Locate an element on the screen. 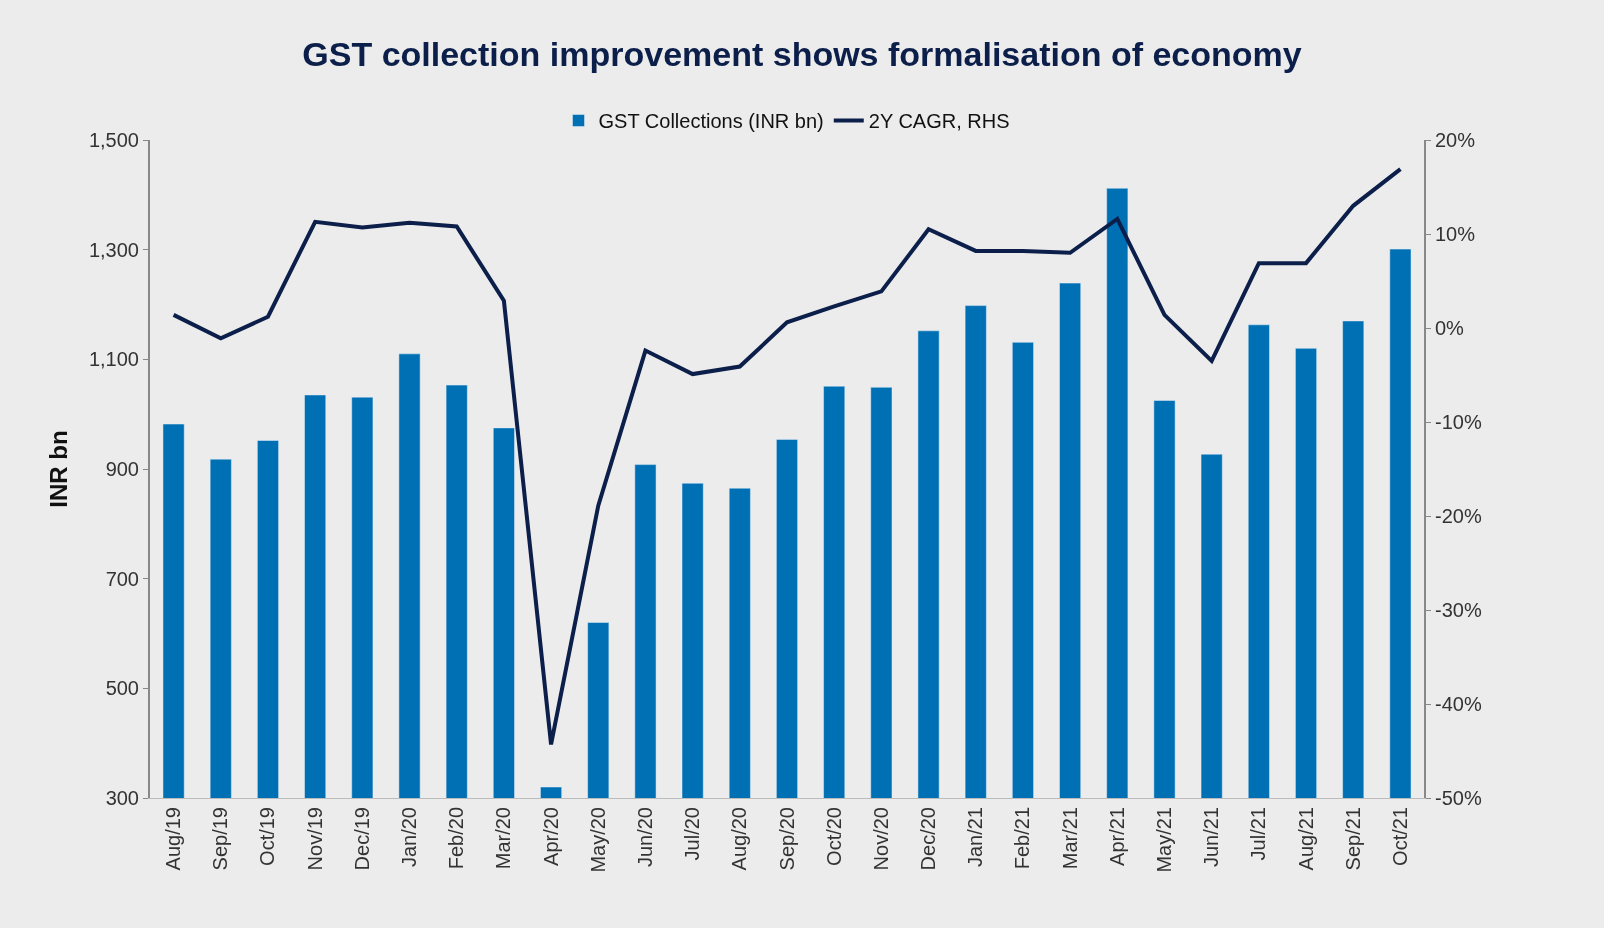 This screenshot has height=928, width=1604. x-tick-label: Aug/19 is located at coordinates (173, 839).